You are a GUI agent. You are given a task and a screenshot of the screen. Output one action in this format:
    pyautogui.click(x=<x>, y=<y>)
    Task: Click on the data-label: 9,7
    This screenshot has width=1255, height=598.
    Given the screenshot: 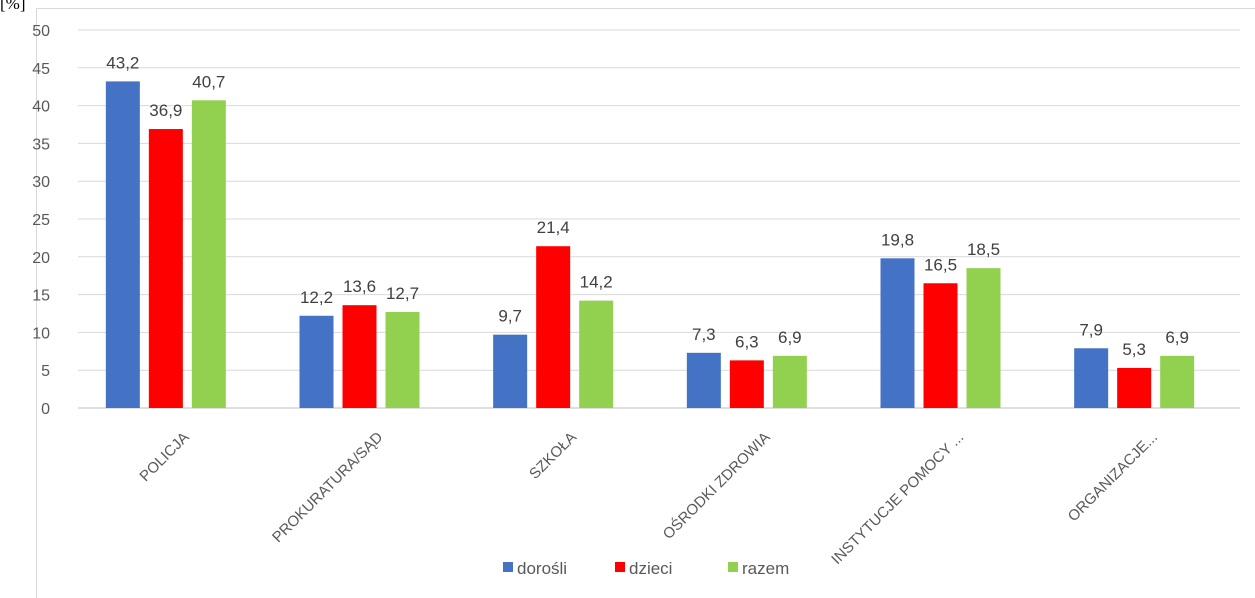 What is the action you would take?
    pyautogui.click(x=510, y=316)
    